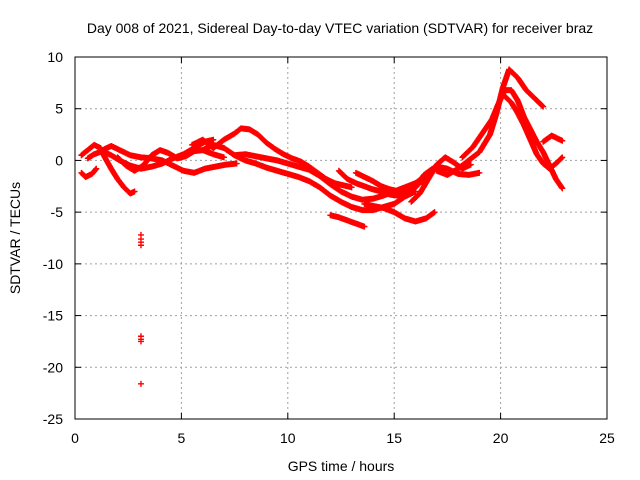  What do you see at coordinates (75, 438) in the screenshot?
I see `x-tick-label: 0` at bounding box center [75, 438].